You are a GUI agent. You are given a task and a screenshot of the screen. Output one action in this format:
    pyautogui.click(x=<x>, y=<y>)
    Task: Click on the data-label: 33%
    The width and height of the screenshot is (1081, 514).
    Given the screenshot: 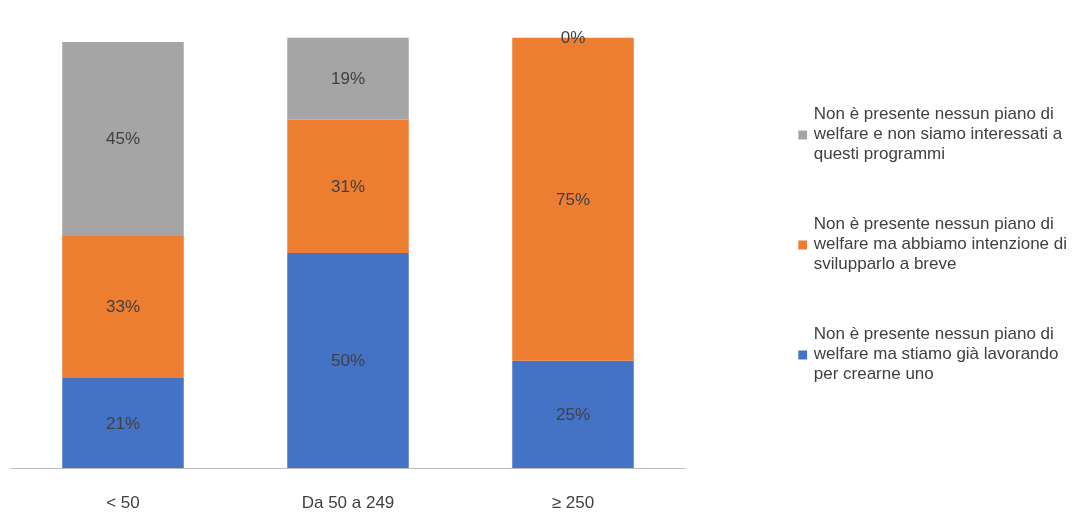 What is the action you would take?
    pyautogui.click(x=123, y=307)
    